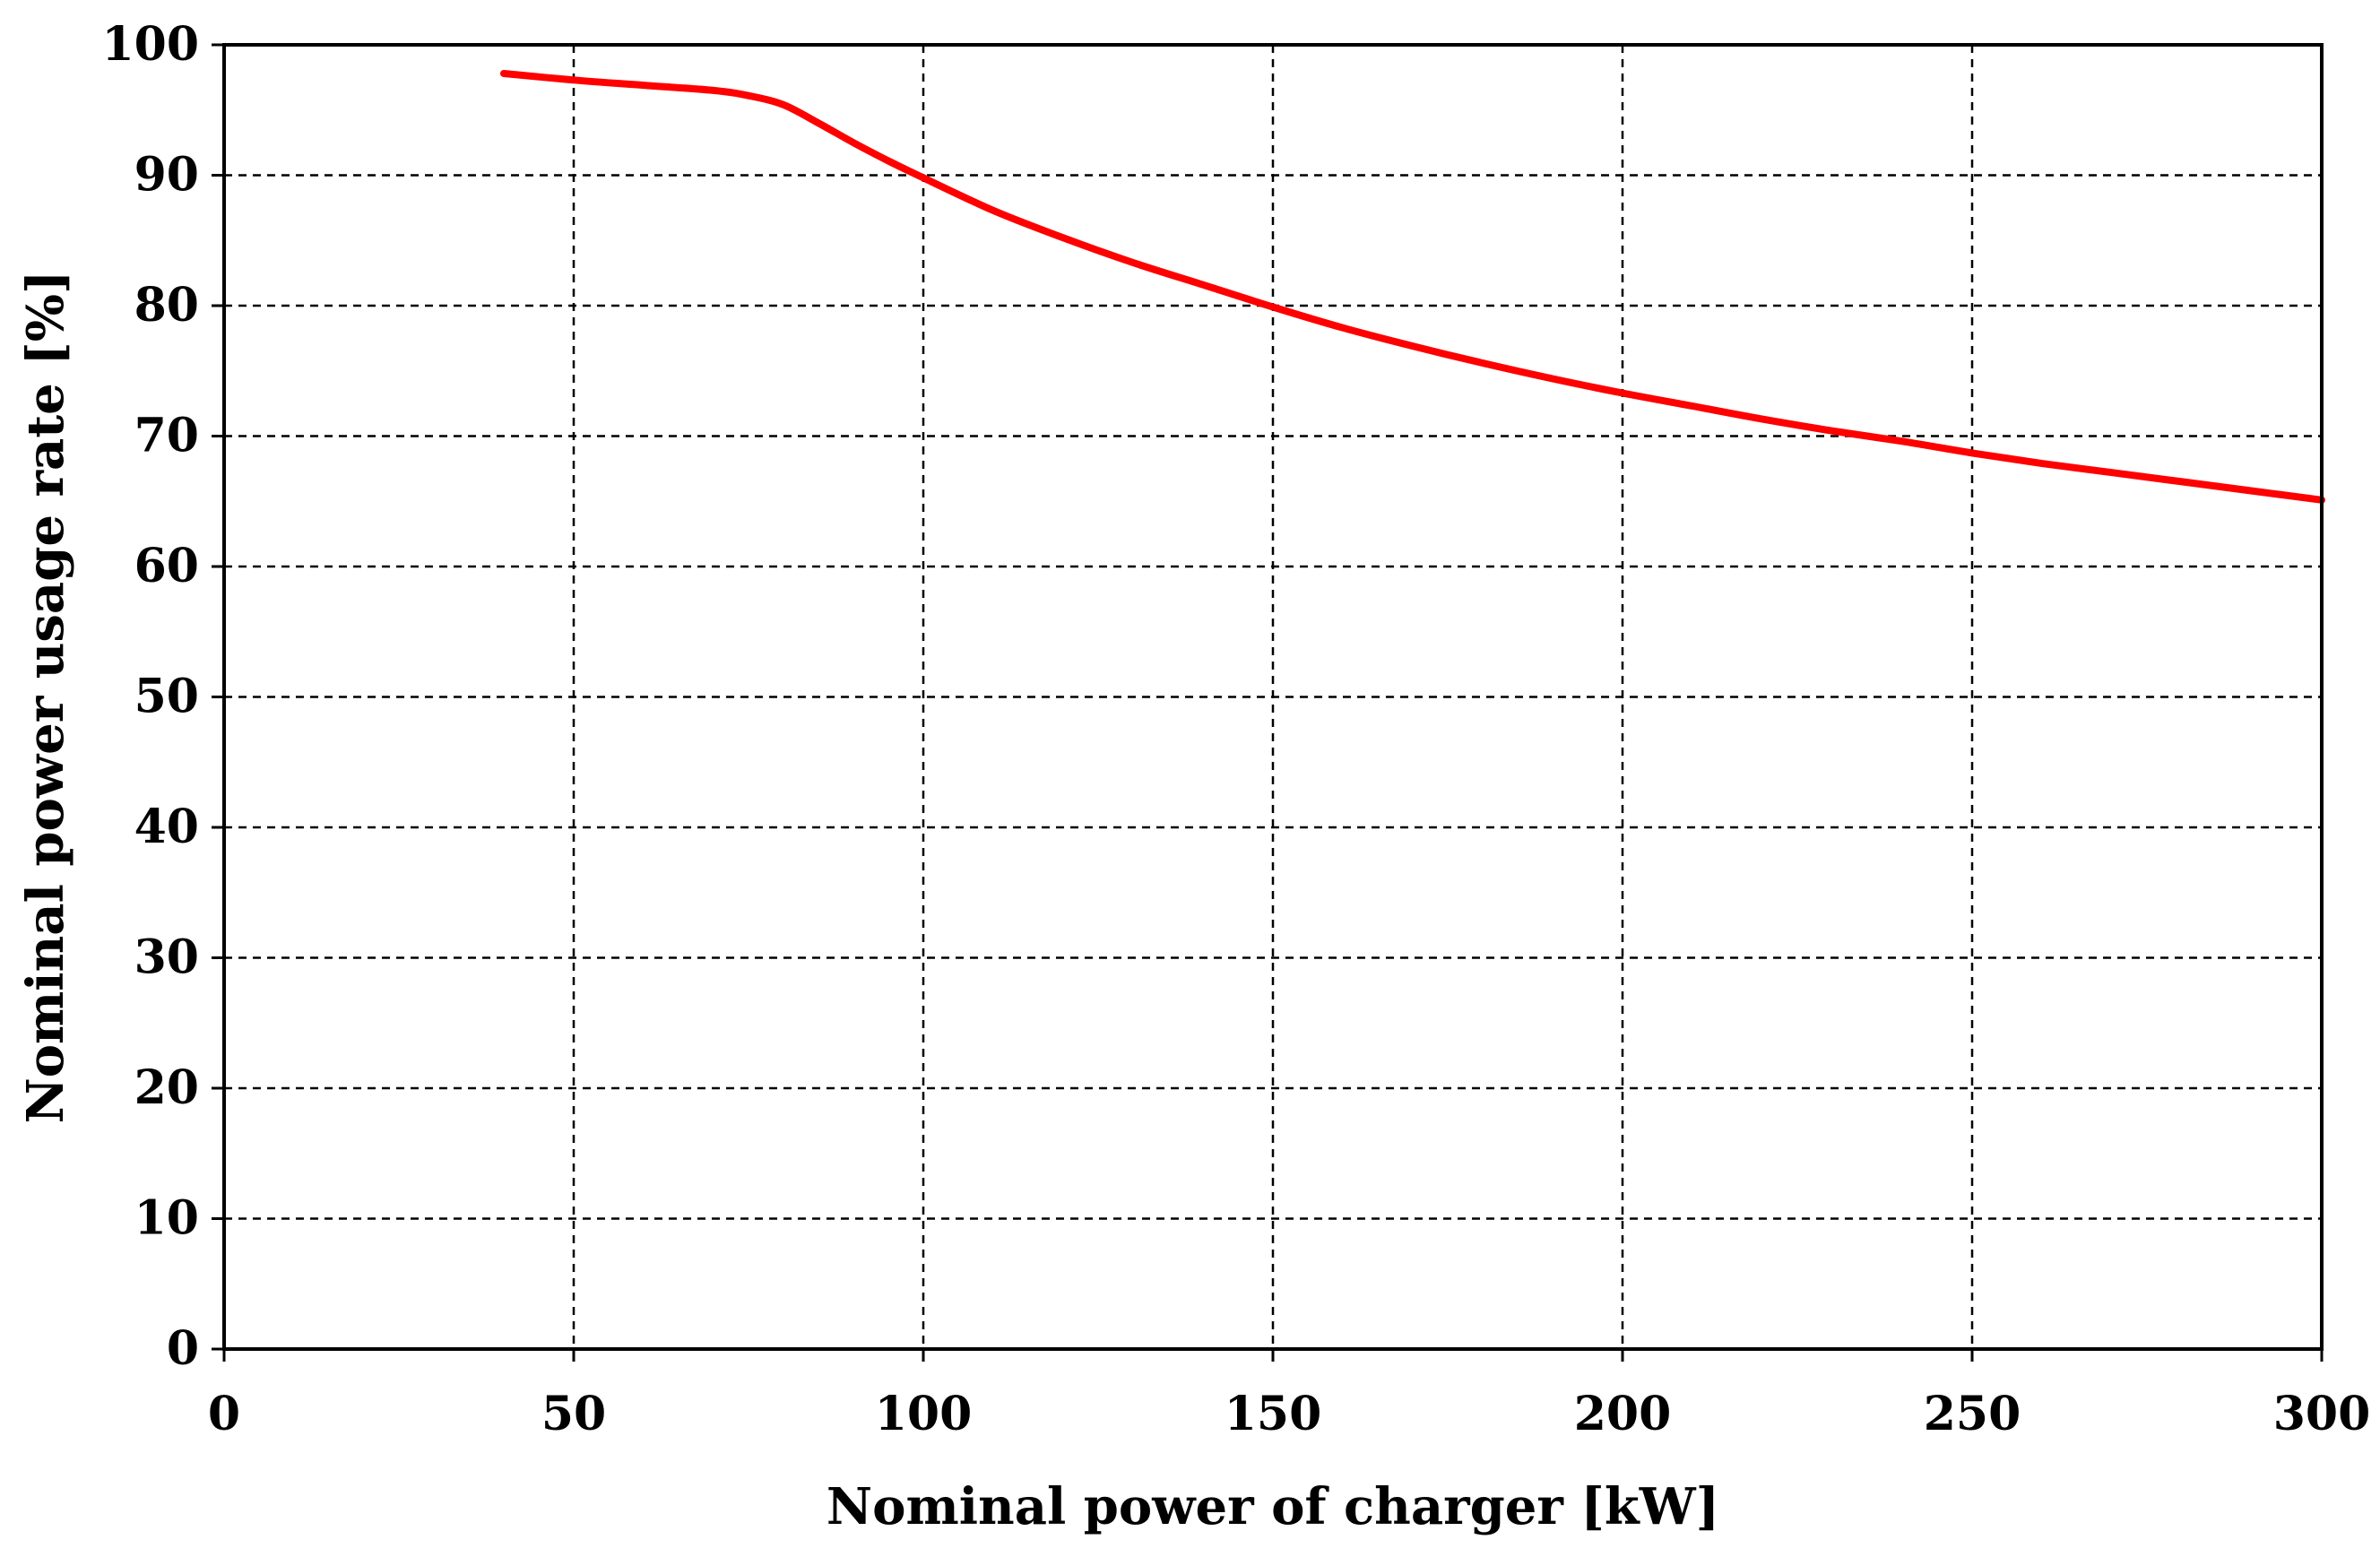 This screenshot has height=1557, width=2380. I want to click on y-tick-label-0: 0, so click(183, 1348).